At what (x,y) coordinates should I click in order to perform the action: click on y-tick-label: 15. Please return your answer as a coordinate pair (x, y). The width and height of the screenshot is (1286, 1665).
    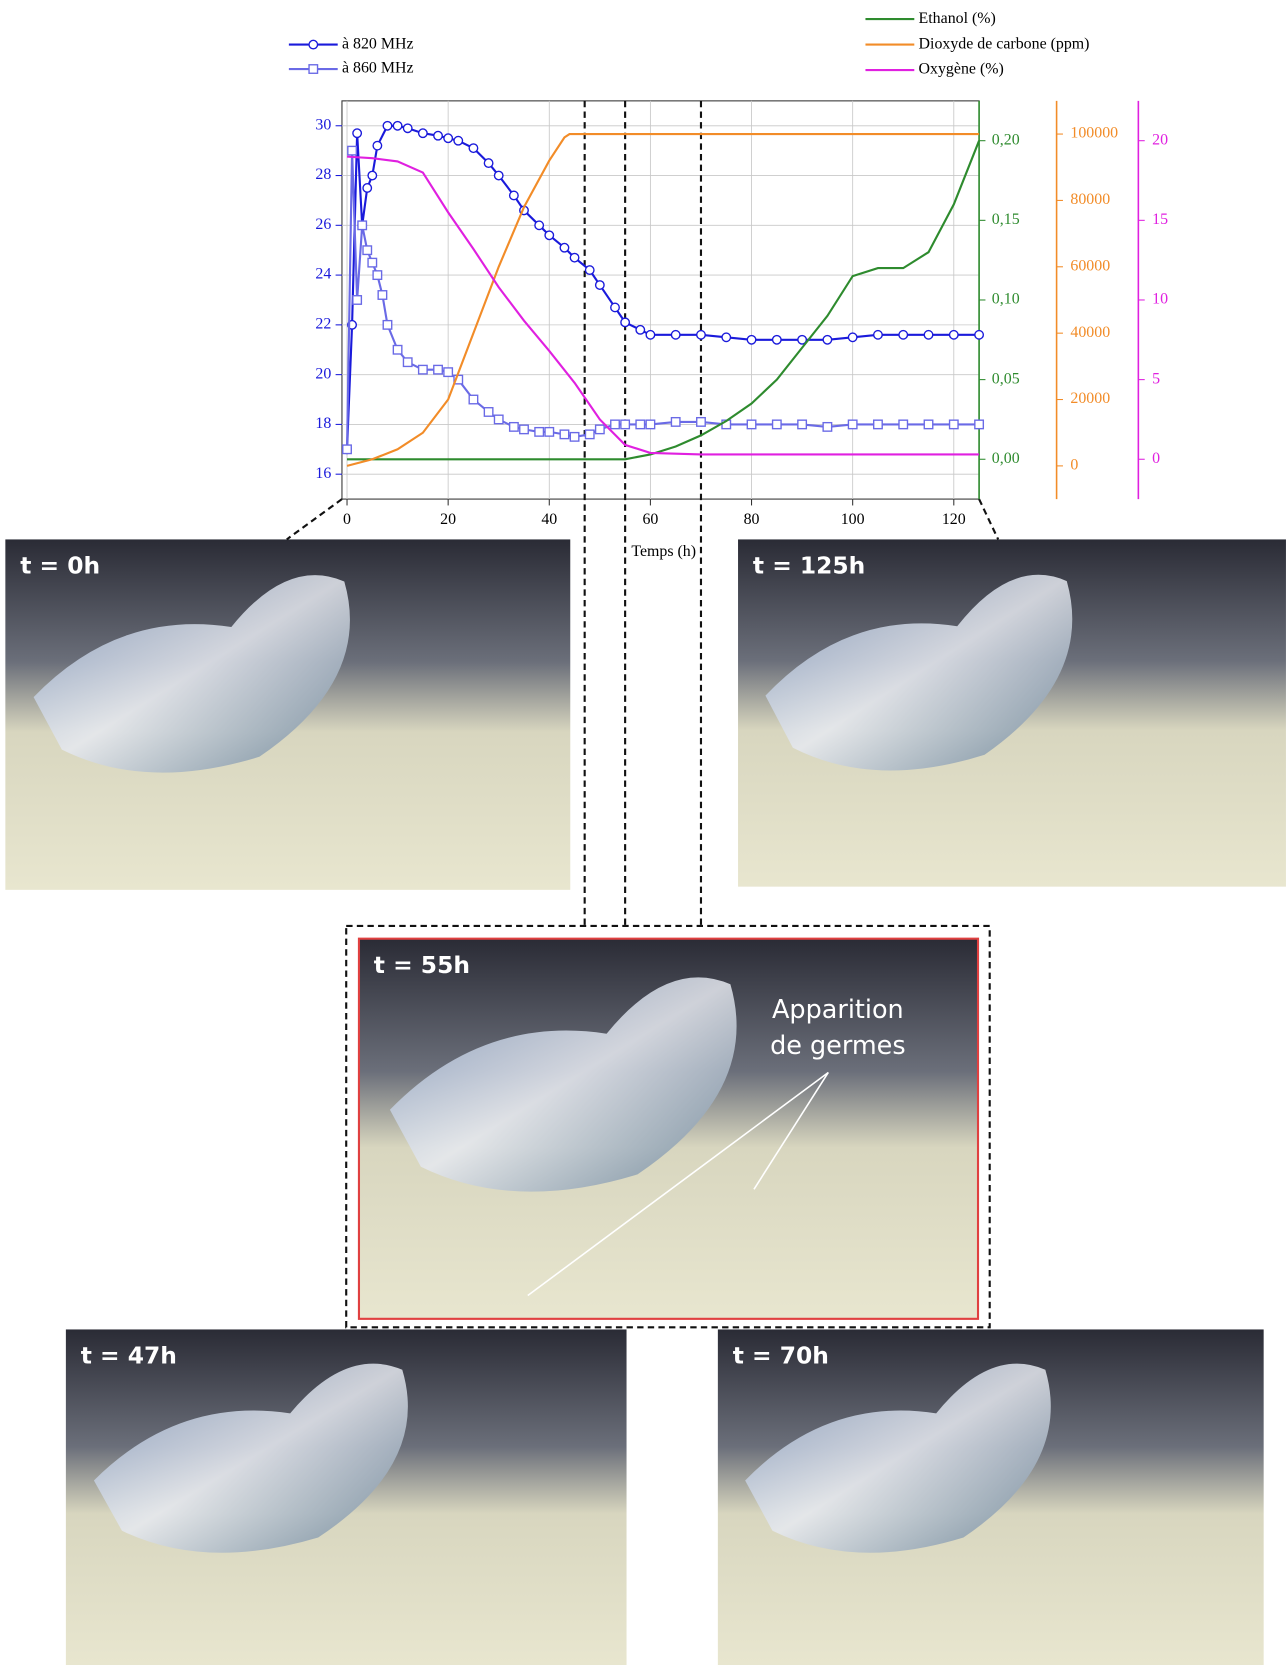
    Looking at the image, I should click on (1160, 219).